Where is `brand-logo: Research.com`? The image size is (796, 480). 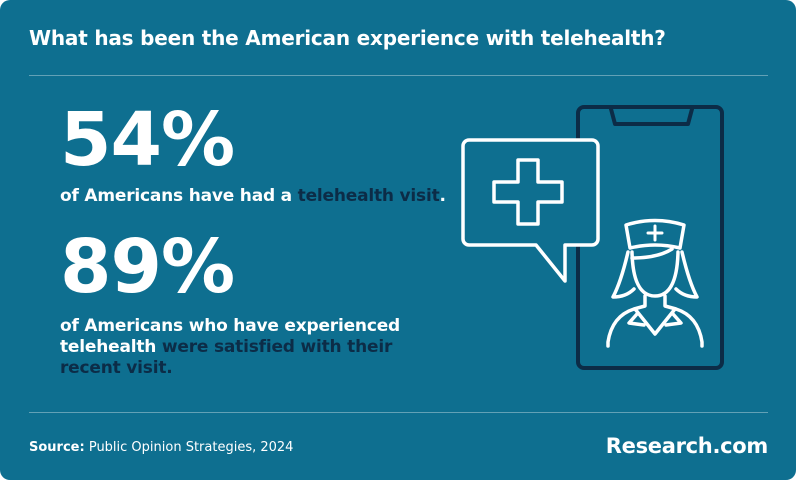
brand-logo: Research.com is located at coordinates (687, 446).